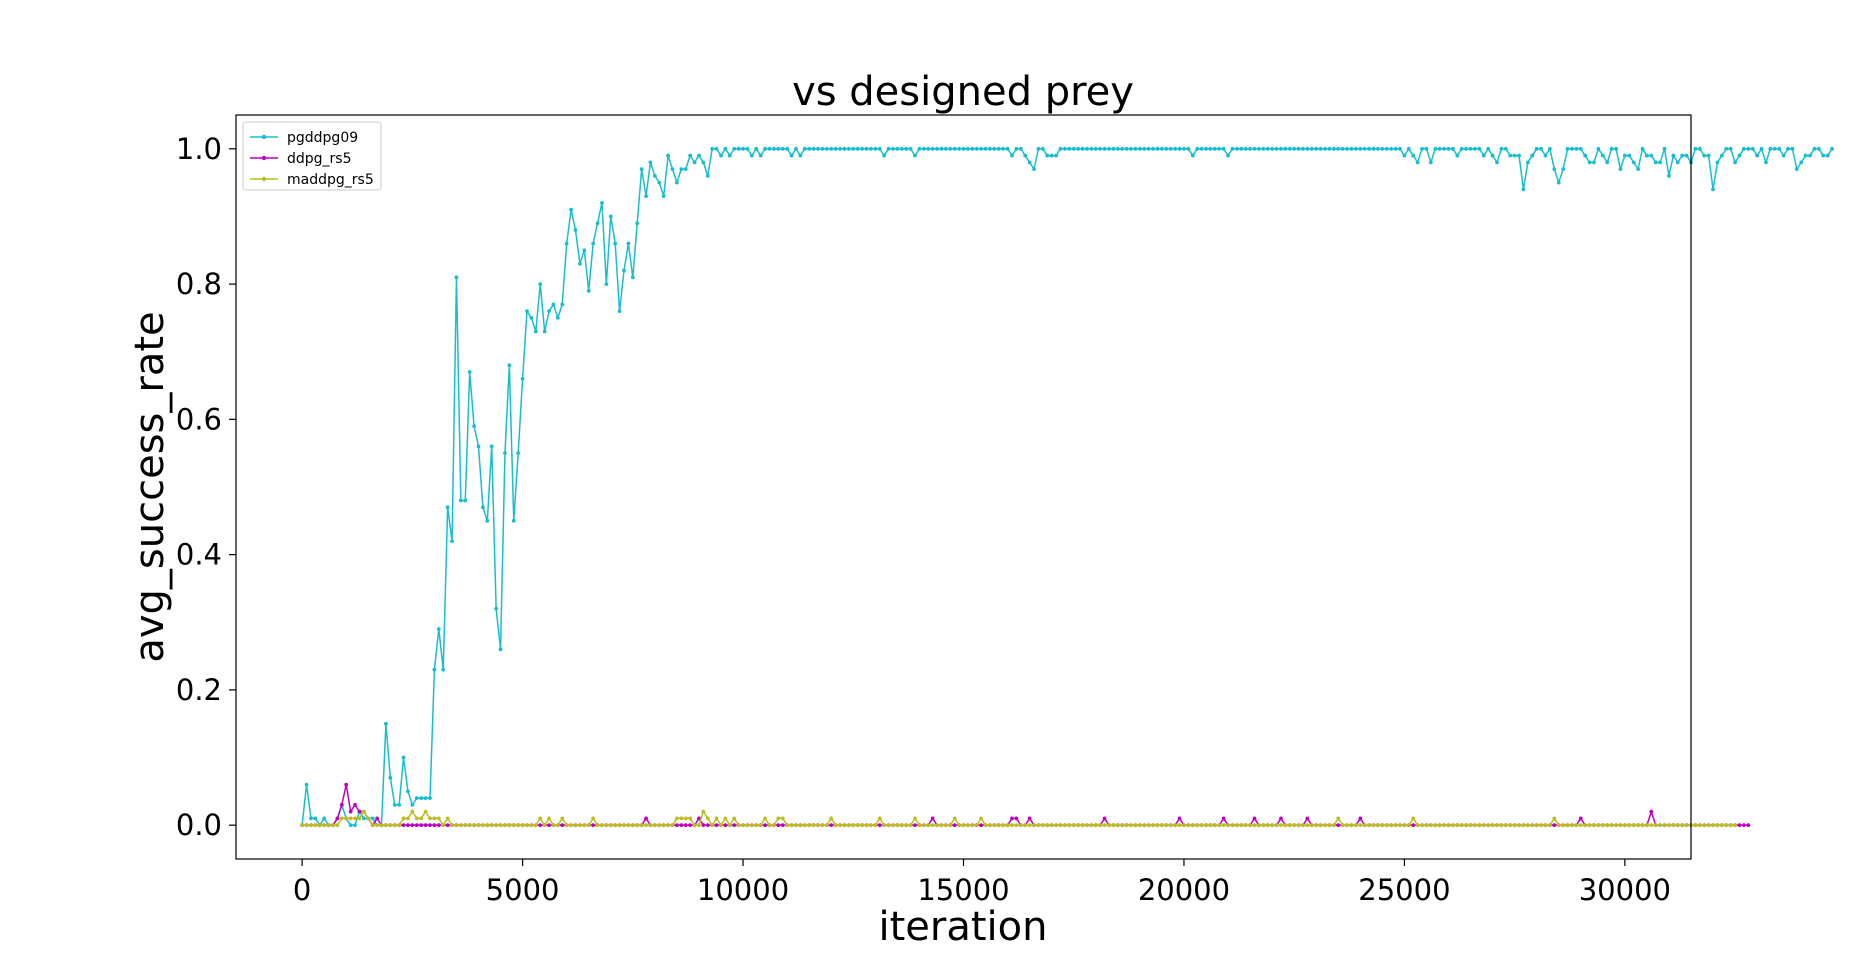  What do you see at coordinates (199, 690) in the screenshot?
I see `y-tick-label: 0.2` at bounding box center [199, 690].